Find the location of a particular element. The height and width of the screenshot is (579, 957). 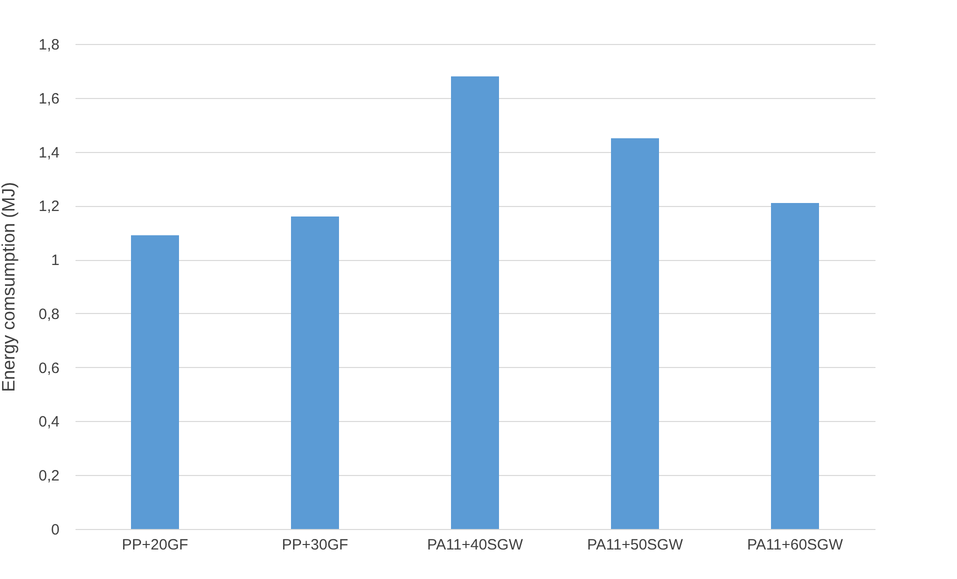

x-tick-label: PP+20GF is located at coordinates (155, 545).